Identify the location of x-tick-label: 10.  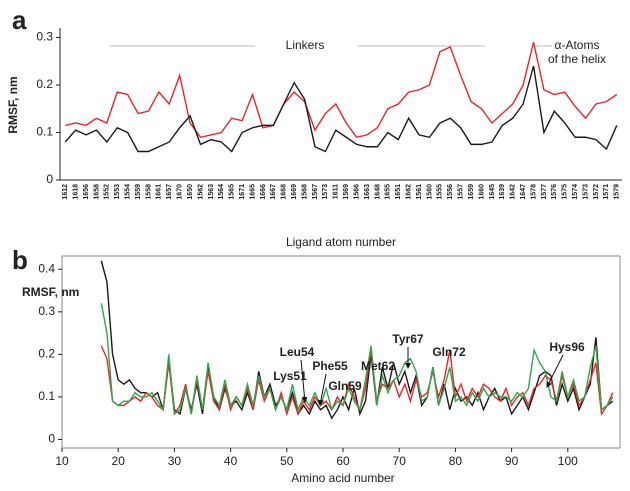
(62, 461).